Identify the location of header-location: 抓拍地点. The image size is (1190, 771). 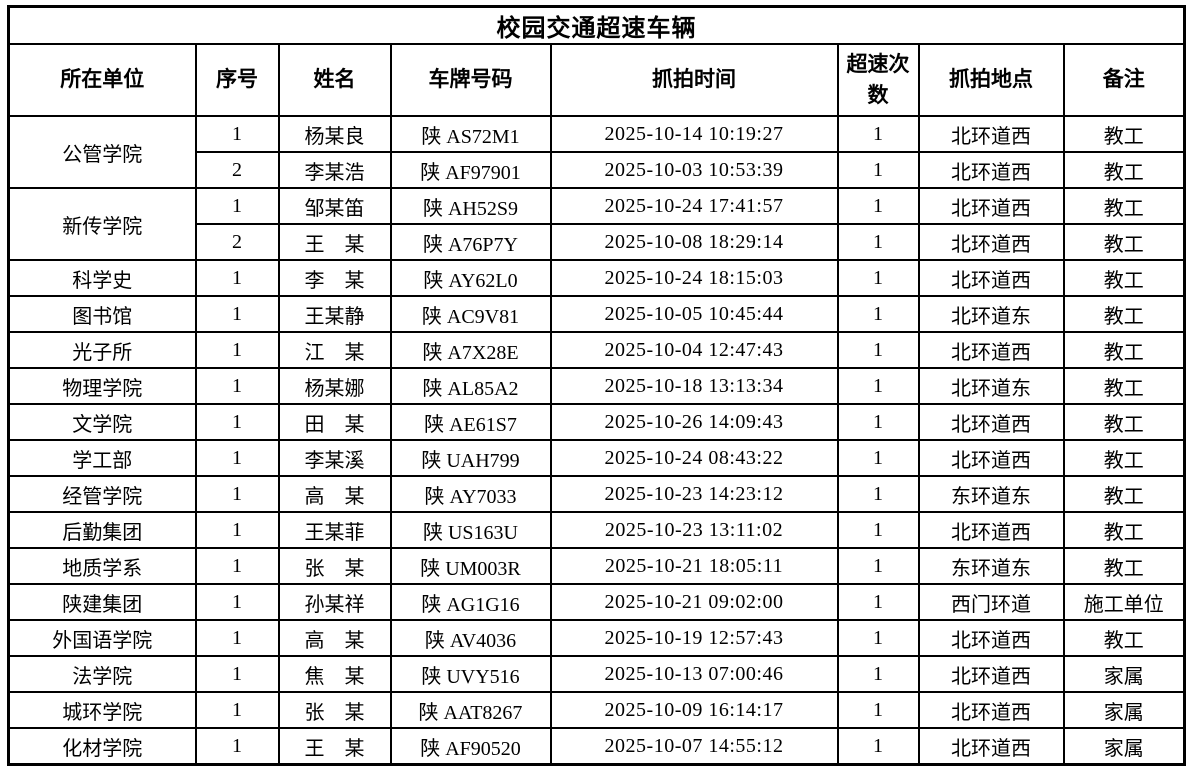
(991, 80).